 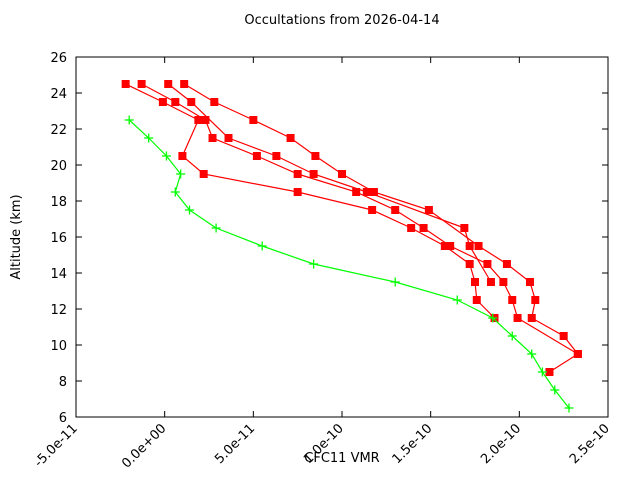 What do you see at coordinates (58, 94) in the screenshot?
I see `y-tick-label: 24` at bounding box center [58, 94].